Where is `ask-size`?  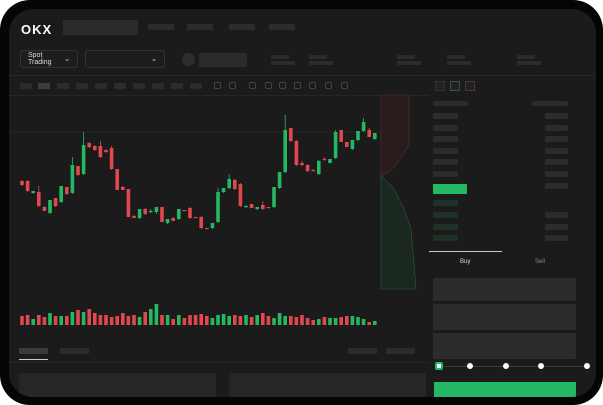
ask-size is located at coordinates (556, 139).